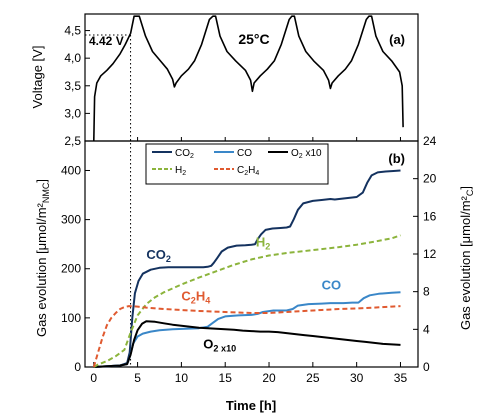 This screenshot has height=416, width=503. Describe the element at coordinates (269, 378) in the screenshot. I see `panel-b-xtick-label: 20` at that location.